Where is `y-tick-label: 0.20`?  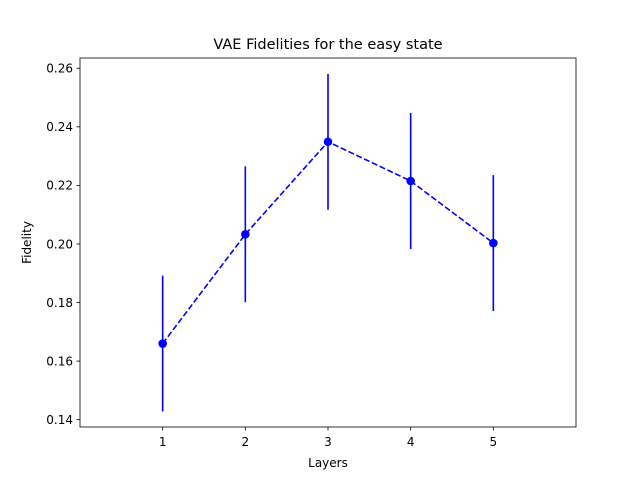
y-tick-label: 0.20 is located at coordinates (59, 244).